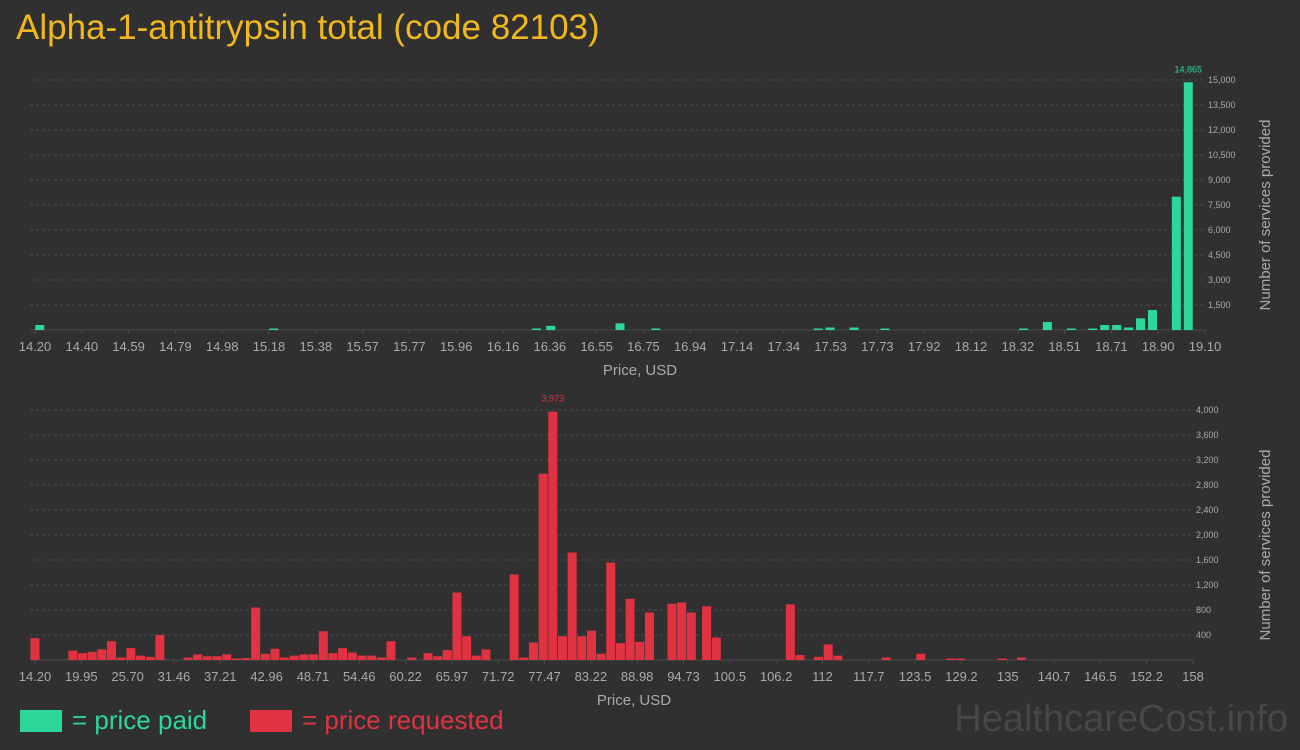 Image resolution: width=1300 pixels, height=750 pixels. What do you see at coordinates (269, 346) in the screenshot?
I see `x-tick-label: 15.18` at bounding box center [269, 346].